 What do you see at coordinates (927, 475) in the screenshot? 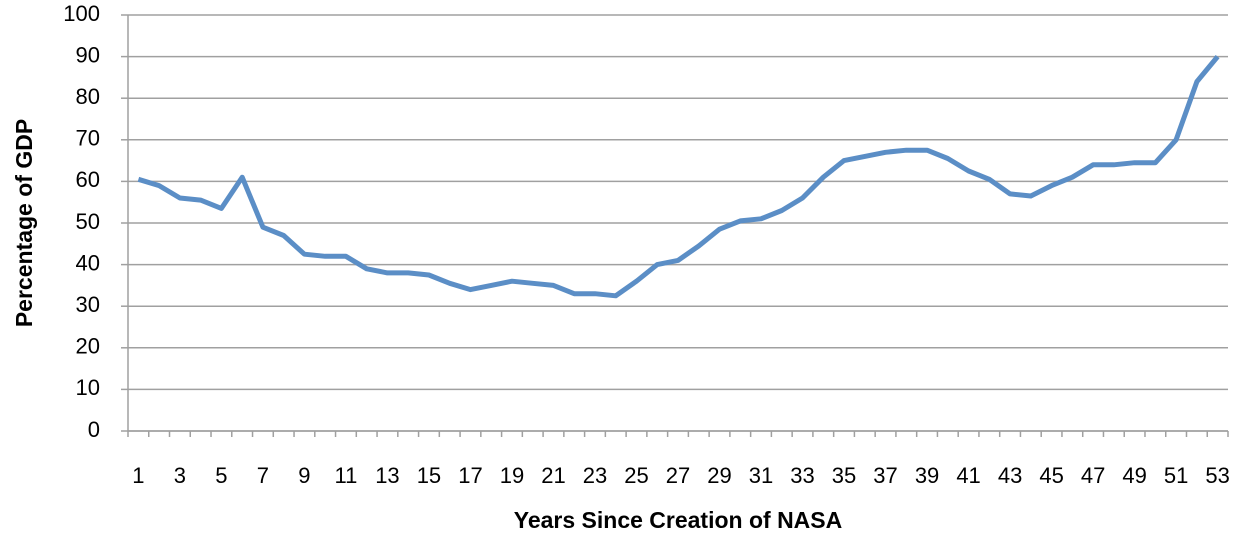
I see `x-tick-label: 39` at bounding box center [927, 475].